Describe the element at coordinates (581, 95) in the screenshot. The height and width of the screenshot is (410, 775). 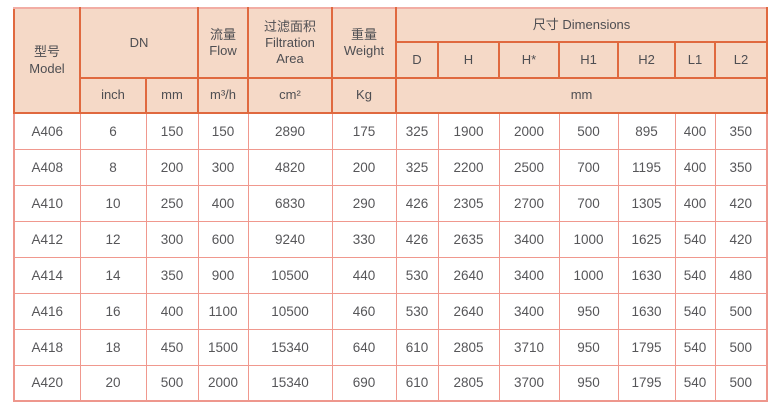
I see `unit-dimensions: mm` at that location.